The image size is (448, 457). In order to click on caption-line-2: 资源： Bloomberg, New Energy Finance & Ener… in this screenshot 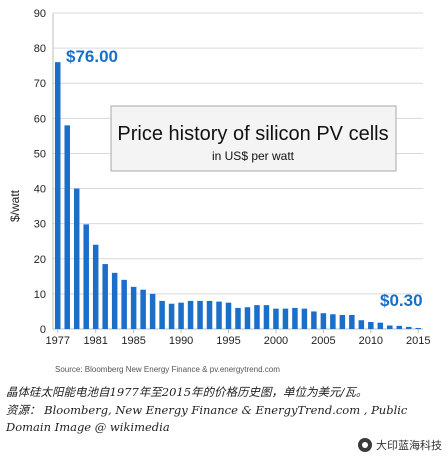, I will do `click(207, 410)`.